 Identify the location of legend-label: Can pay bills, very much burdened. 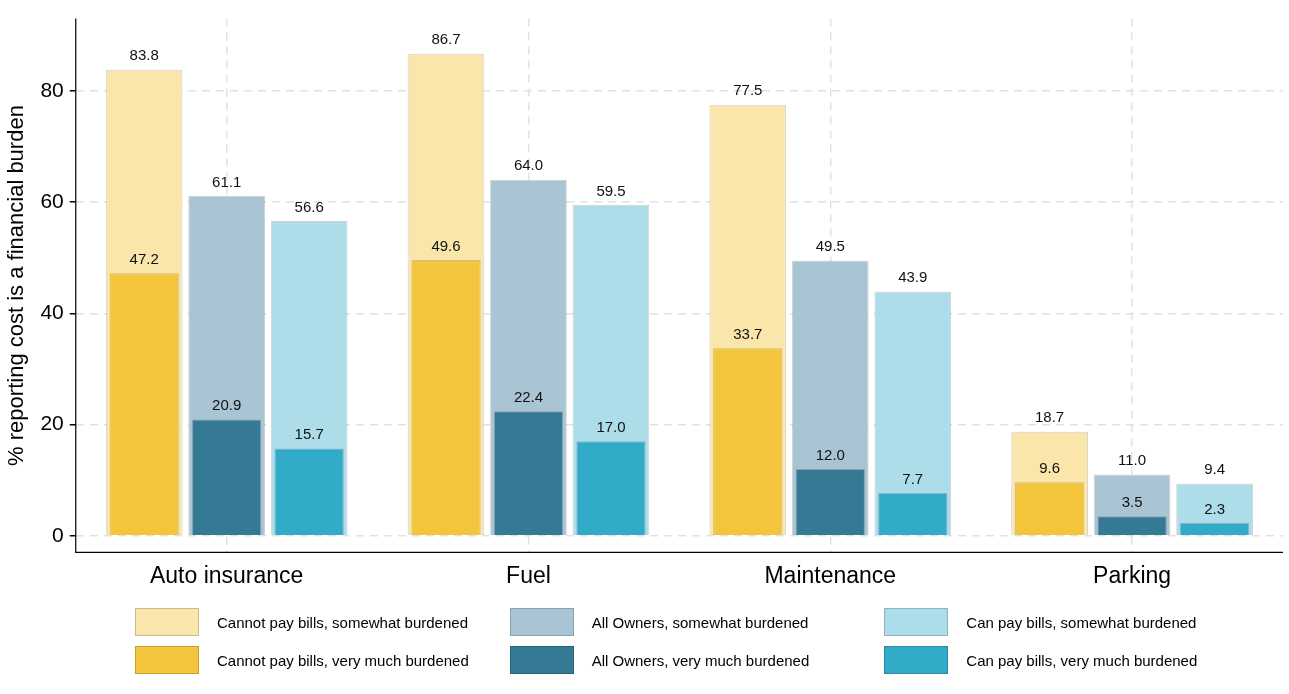
(1082, 660).